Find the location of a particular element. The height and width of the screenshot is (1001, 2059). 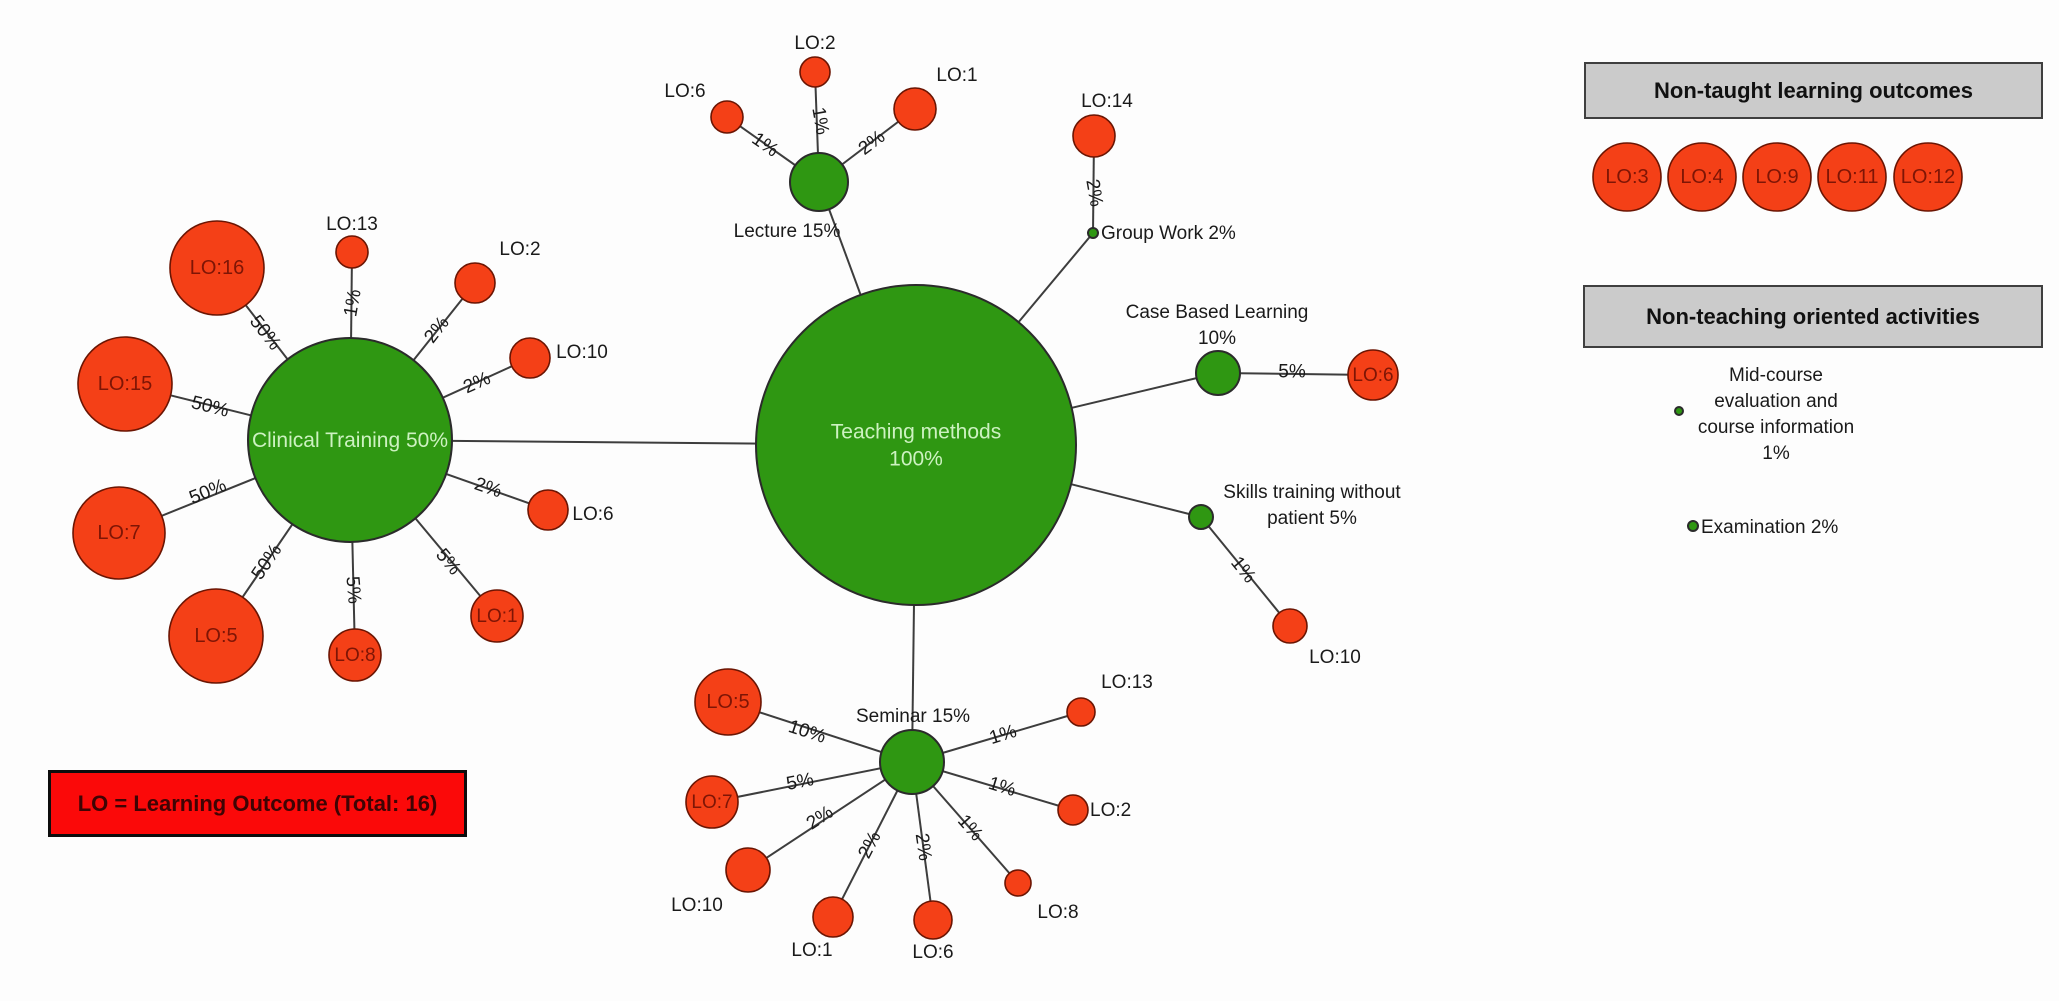

edge-label-seminar-s6: 2% is located at coordinates (923, 847).